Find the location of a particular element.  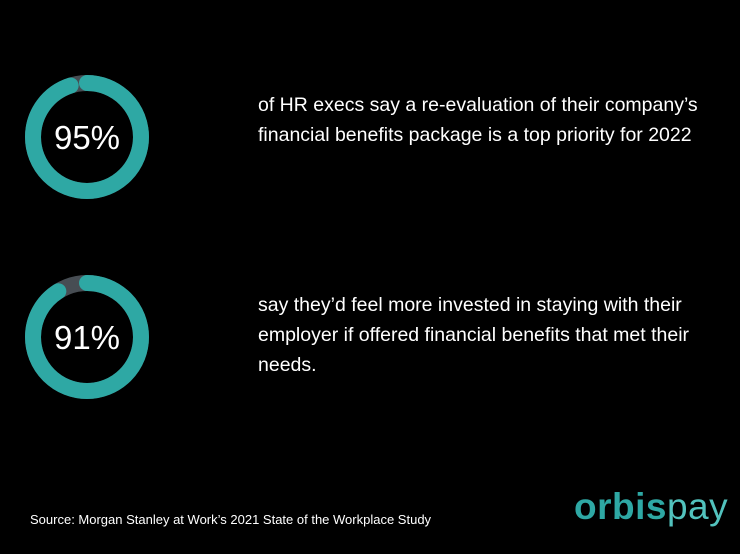

logo: orbispay is located at coordinates (651, 507).